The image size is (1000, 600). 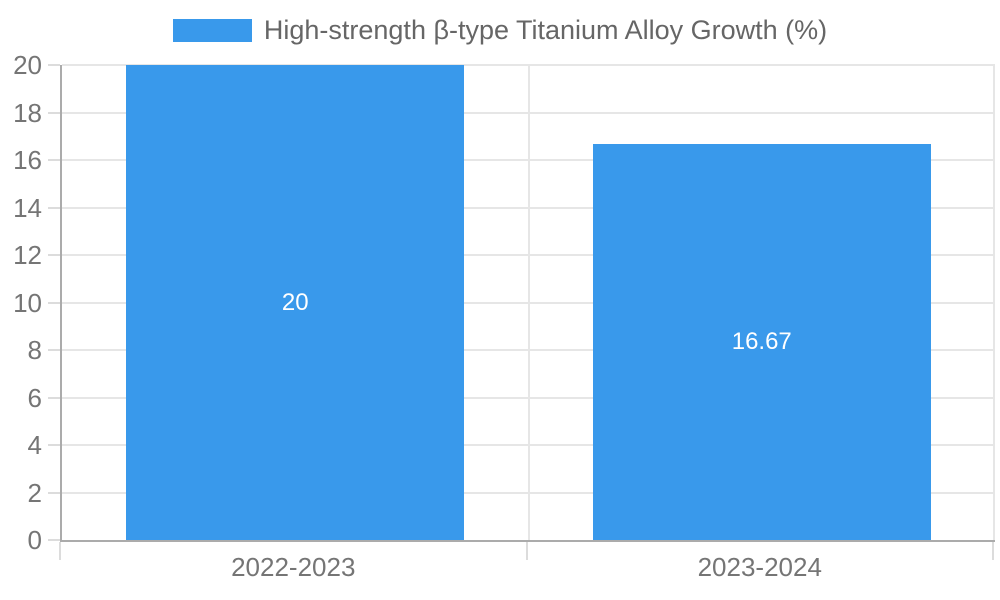 What do you see at coordinates (759, 567) in the screenshot?
I see `x-axis-category-label: 2023-2024` at bounding box center [759, 567].